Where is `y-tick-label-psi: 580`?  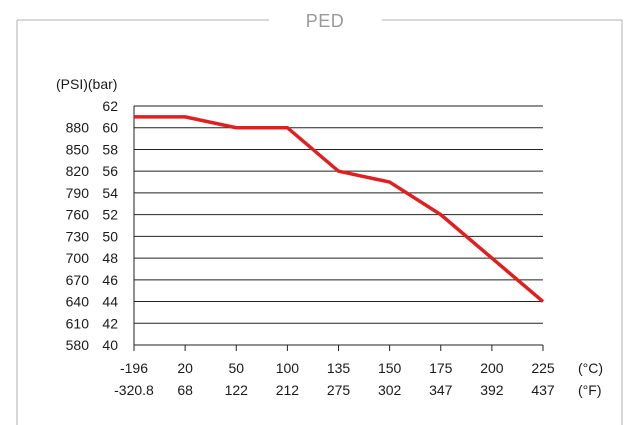 y-tick-label-psi: 580 is located at coordinates (78, 345).